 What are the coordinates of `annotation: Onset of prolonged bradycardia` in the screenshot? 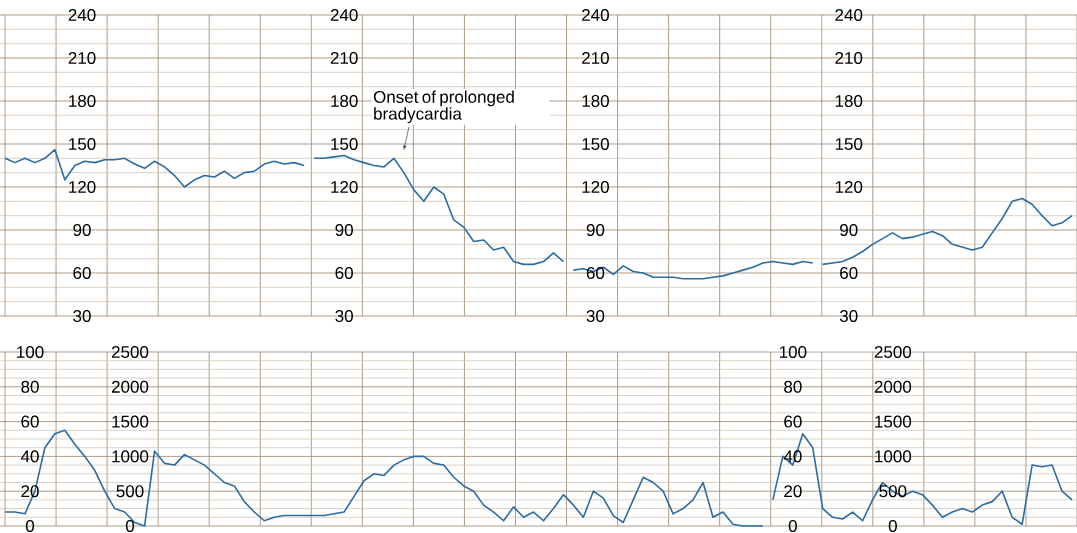 It's located at (443, 107).